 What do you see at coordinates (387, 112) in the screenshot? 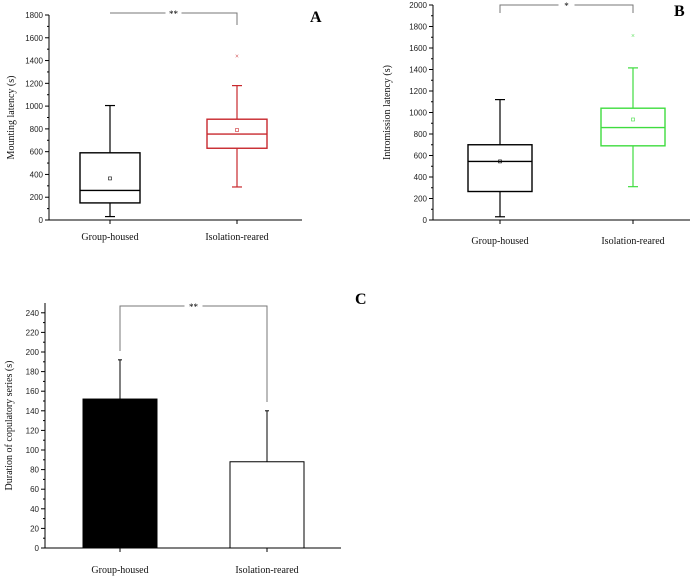
I see `y-axis-label: Intromission latency (s)` at bounding box center [387, 112].